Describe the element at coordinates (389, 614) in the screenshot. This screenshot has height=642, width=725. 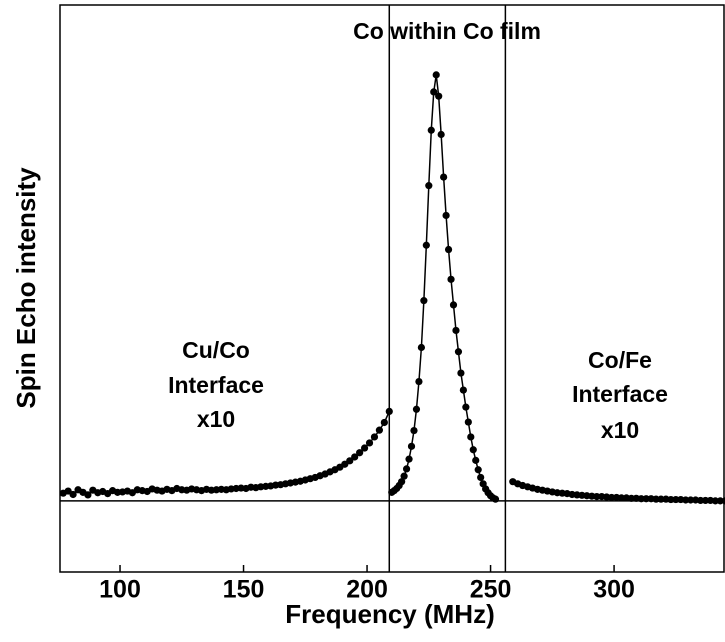
I see `x-axis-label: Frequency (MHz)` at that location.